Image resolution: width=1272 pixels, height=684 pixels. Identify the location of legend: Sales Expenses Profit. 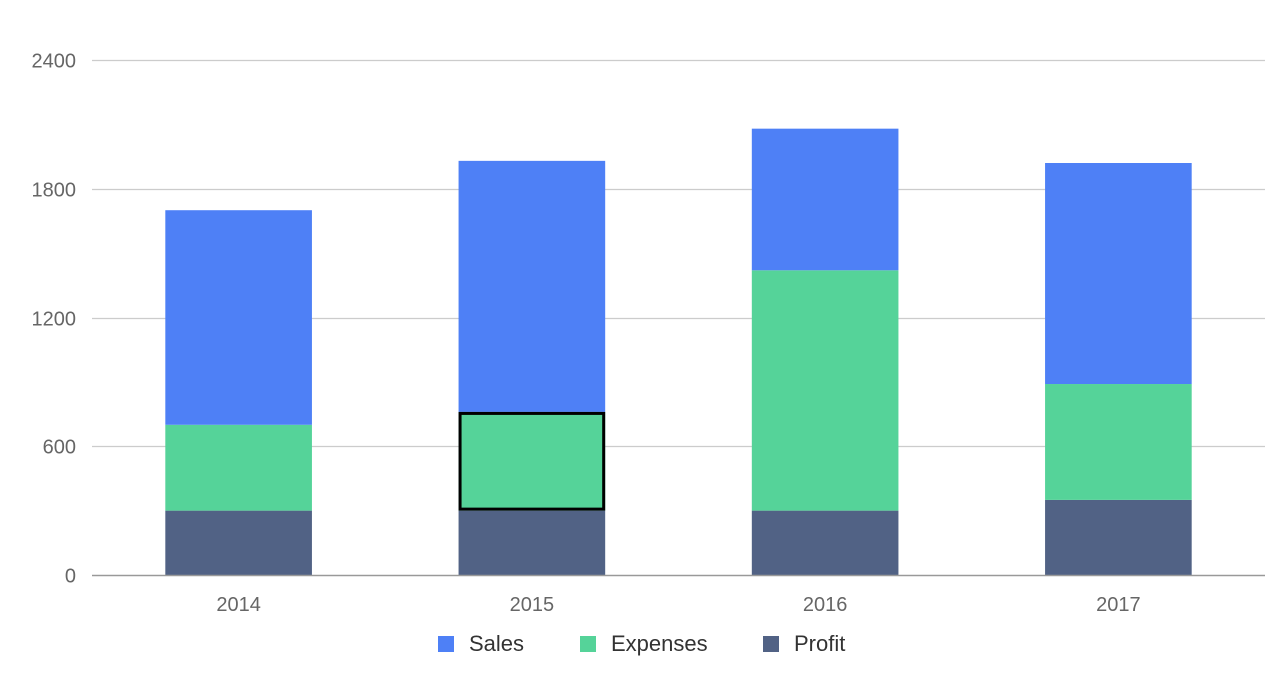
(641, 643).